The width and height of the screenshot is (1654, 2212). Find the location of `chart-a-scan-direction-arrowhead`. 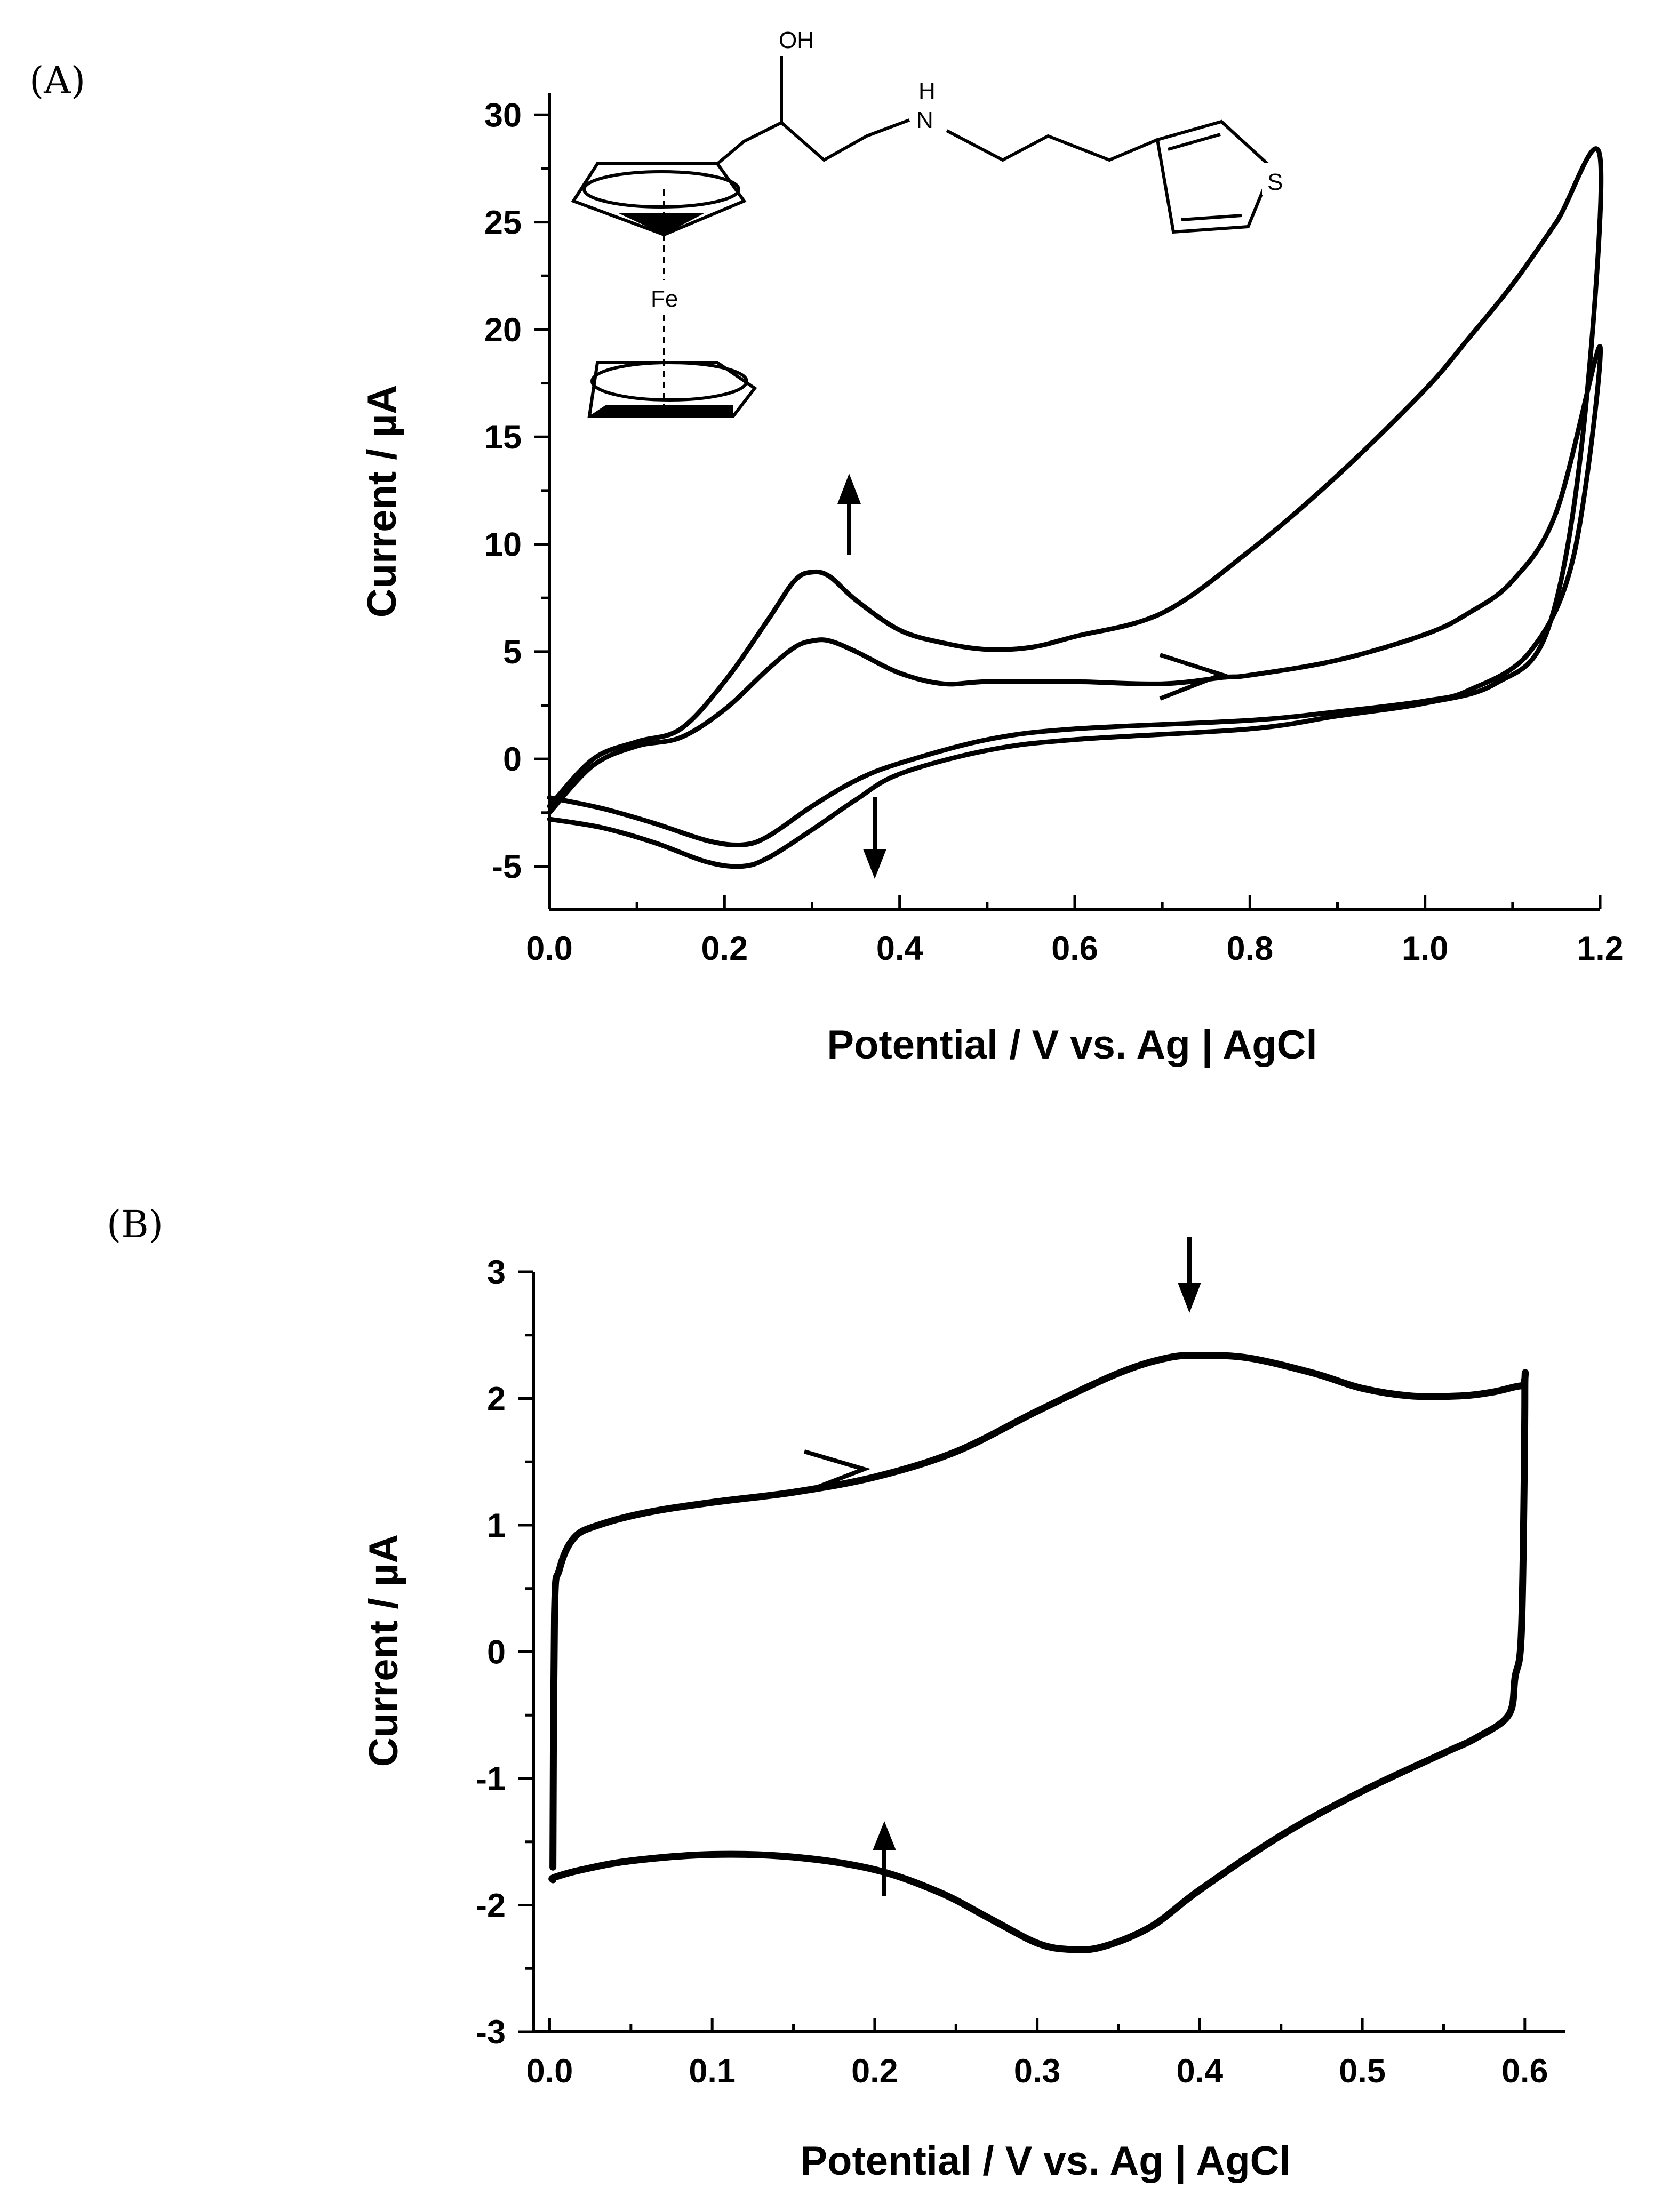

chart-a-scan-direction-arrowhead is located at coordinates (1193, 677).